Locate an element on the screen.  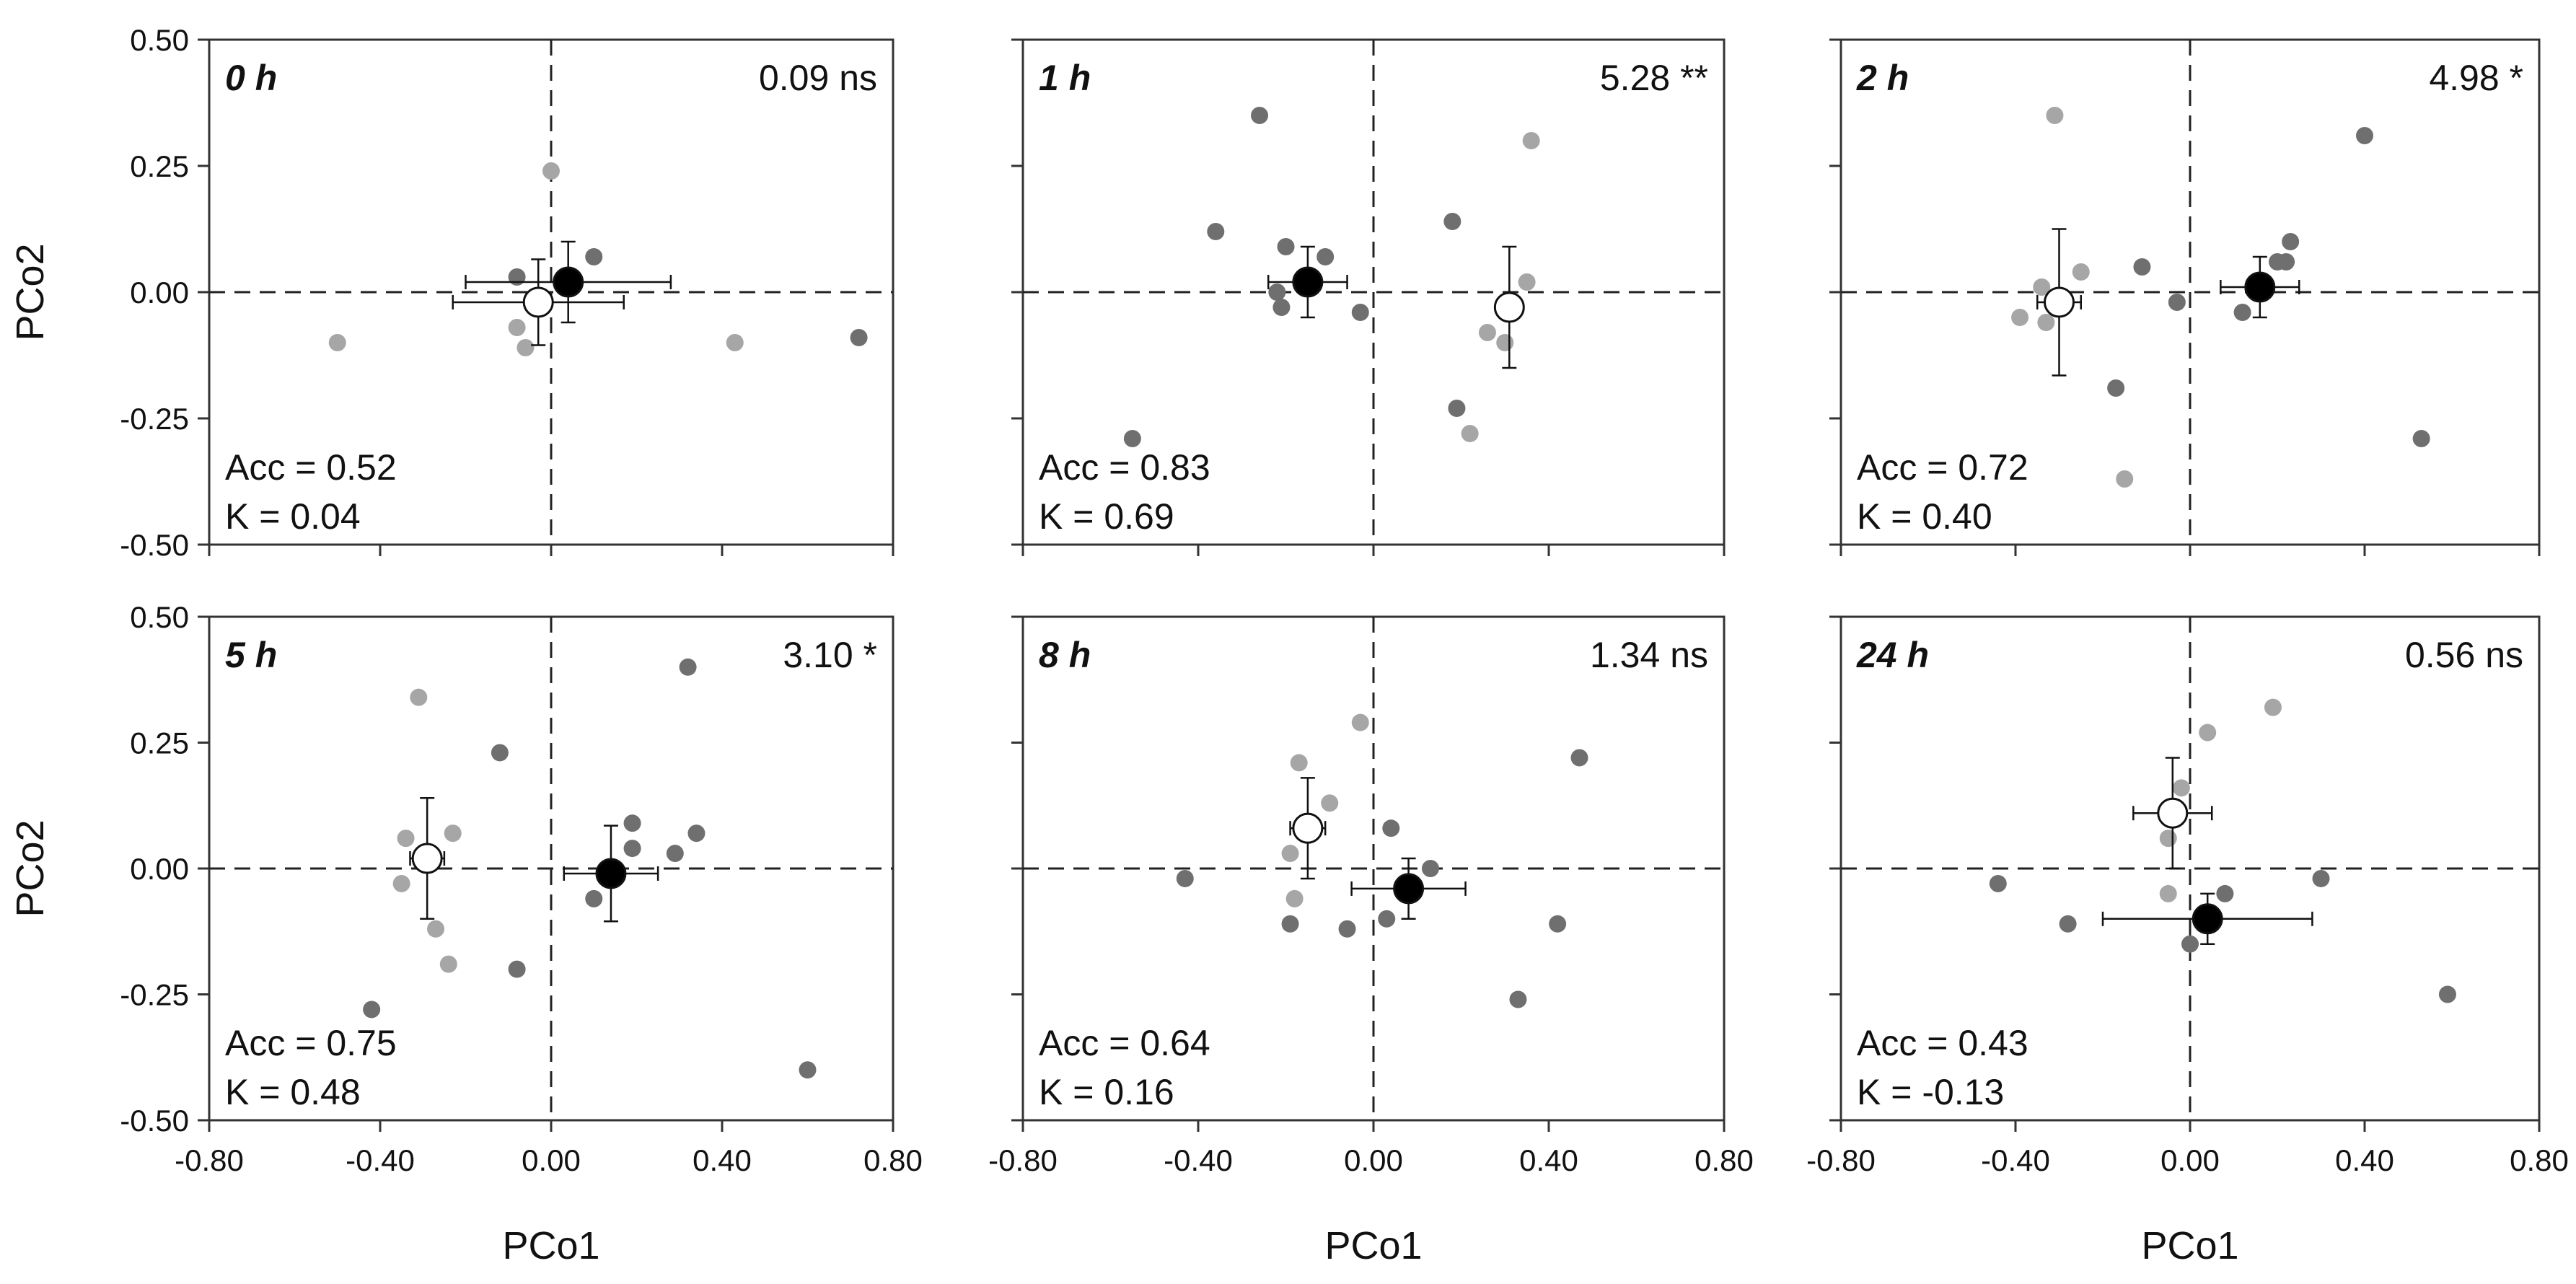
panel-3-y-axis-label: PCo2 is located at coordinates (30, 868).